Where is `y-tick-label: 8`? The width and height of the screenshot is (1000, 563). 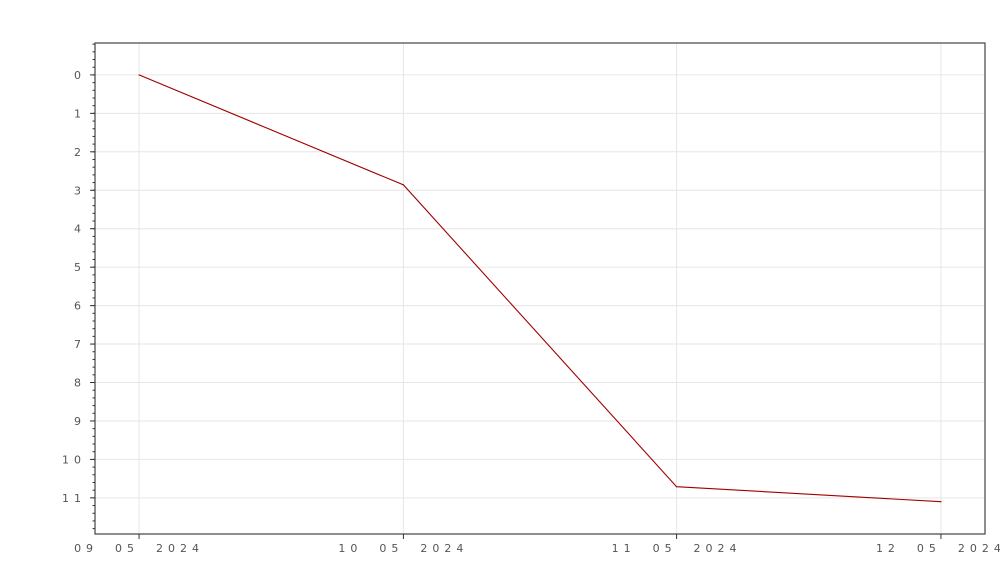 y-tick-label: 8 is located at coordinates (80, 383).